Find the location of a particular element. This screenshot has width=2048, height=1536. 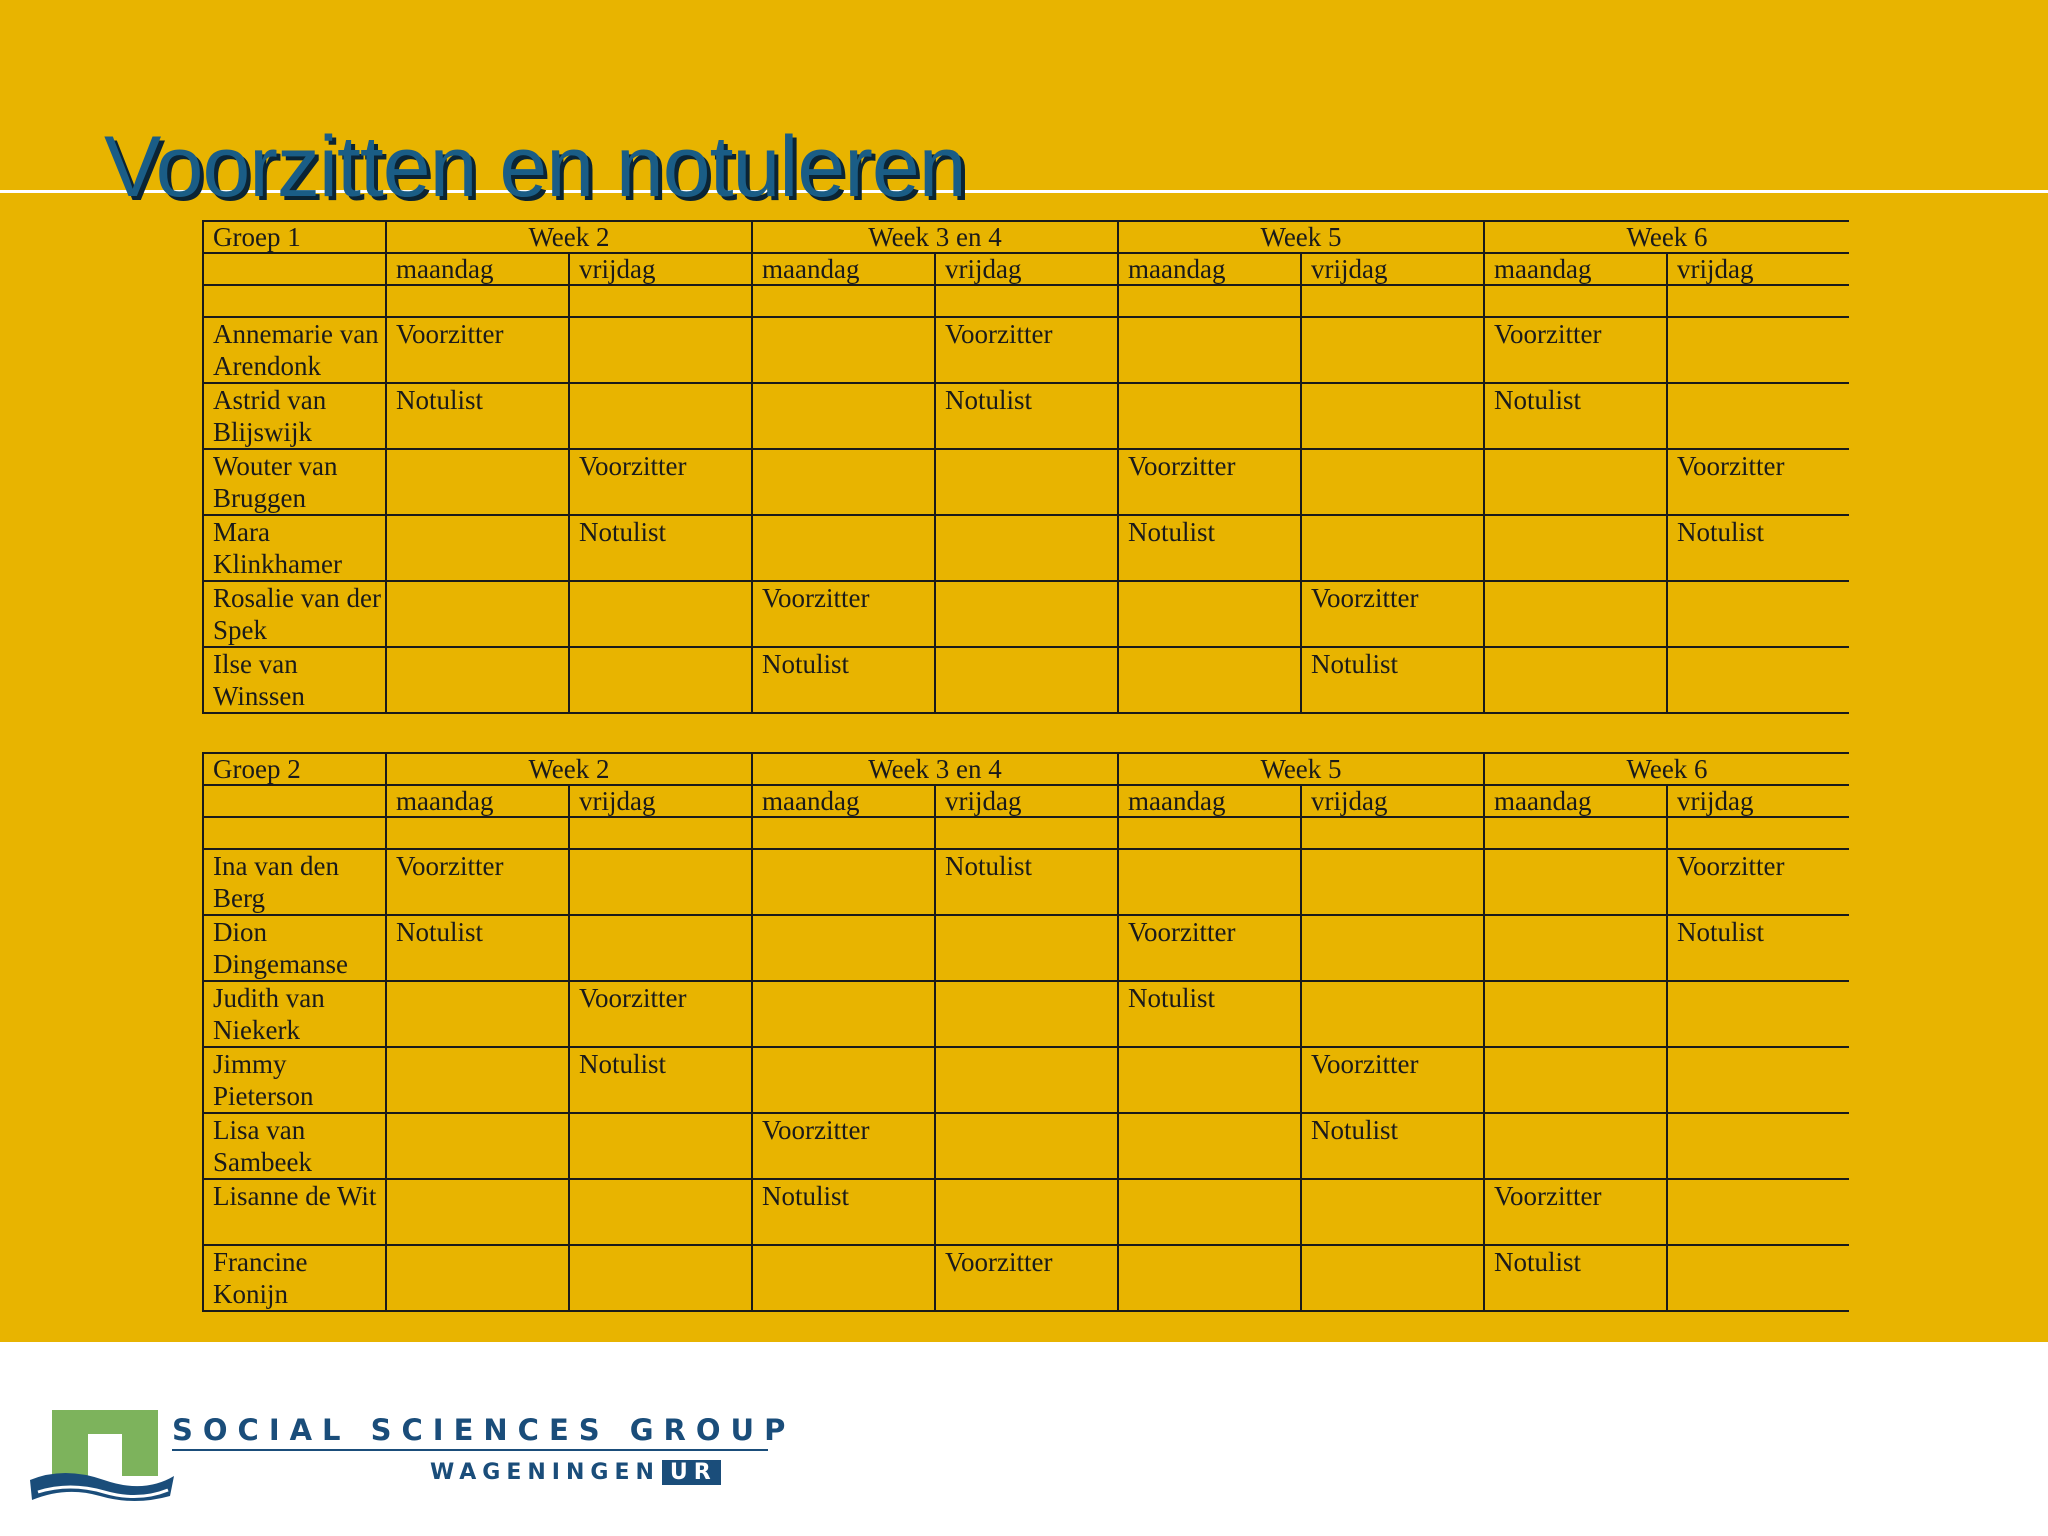

member-name: Astrid van Blijswijk is located at coordinates (294, 416).